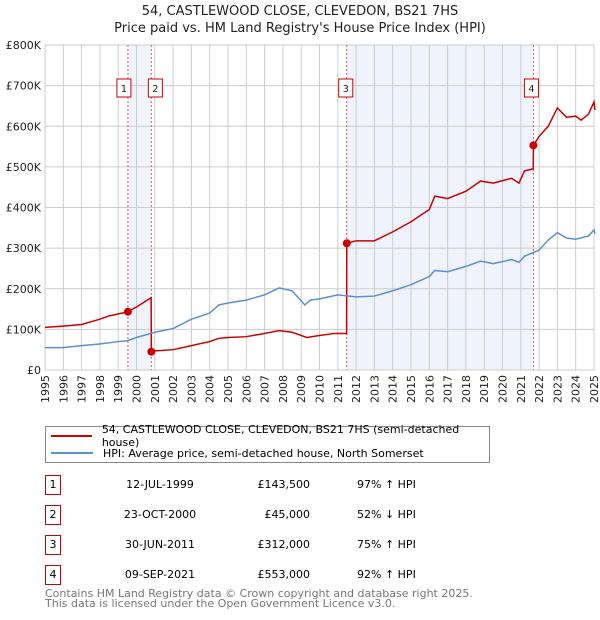 The height and width of the screenshot is (620, 600). I want to click on x-tick-label: 2016, so click(429, 389).